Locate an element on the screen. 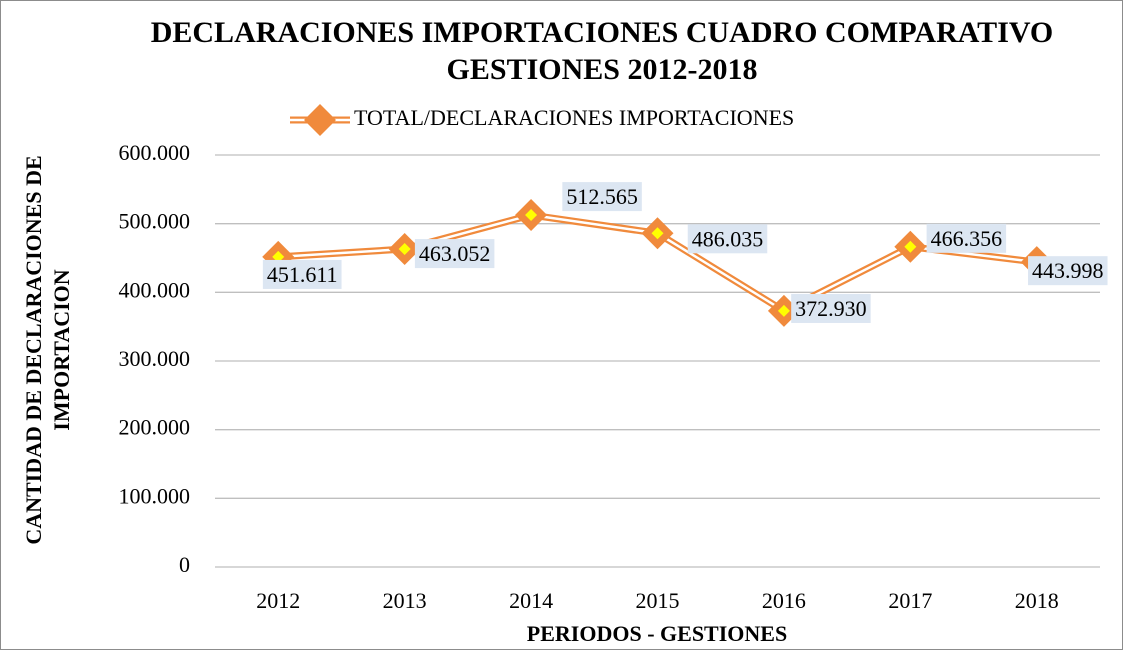  x-axis-label: PERIODOS - GESTIONES is located at coordinates (657, 633).